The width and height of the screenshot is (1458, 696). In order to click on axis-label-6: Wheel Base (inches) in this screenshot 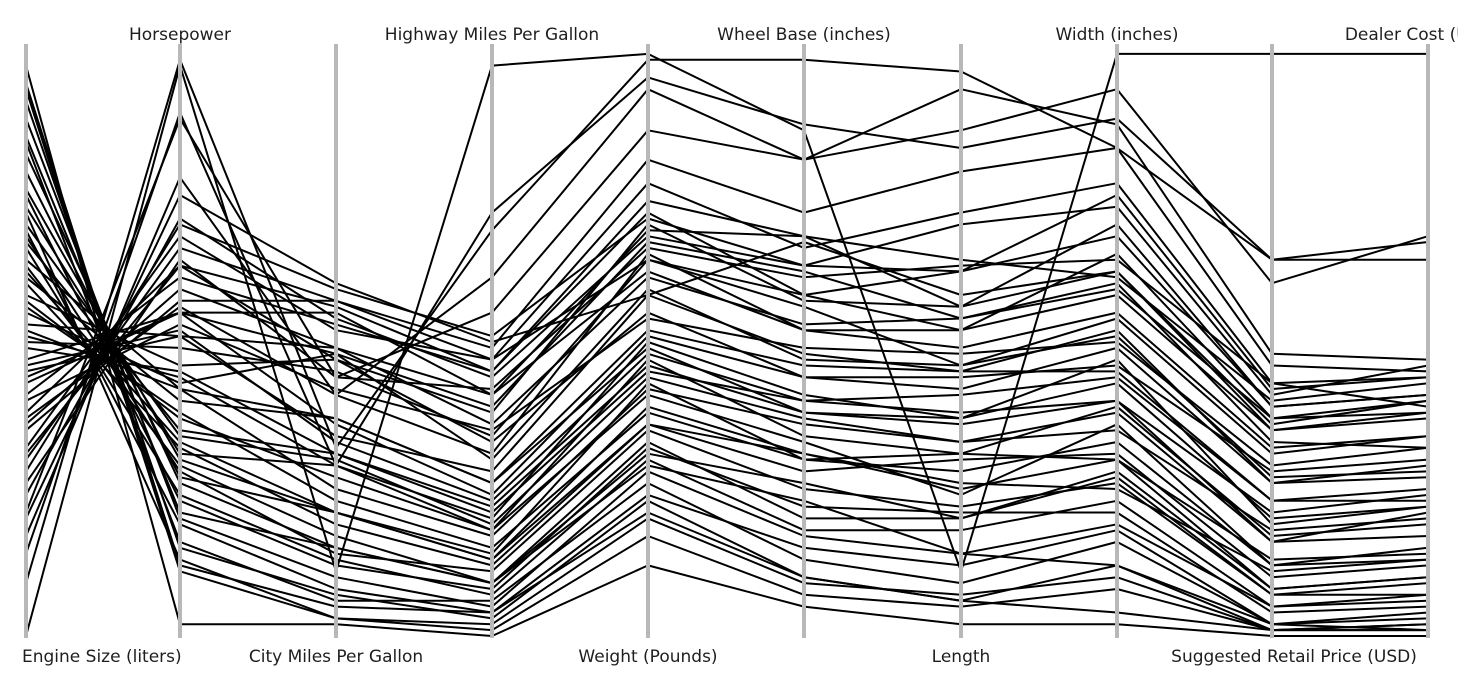, I will do `click(804, 35)`.